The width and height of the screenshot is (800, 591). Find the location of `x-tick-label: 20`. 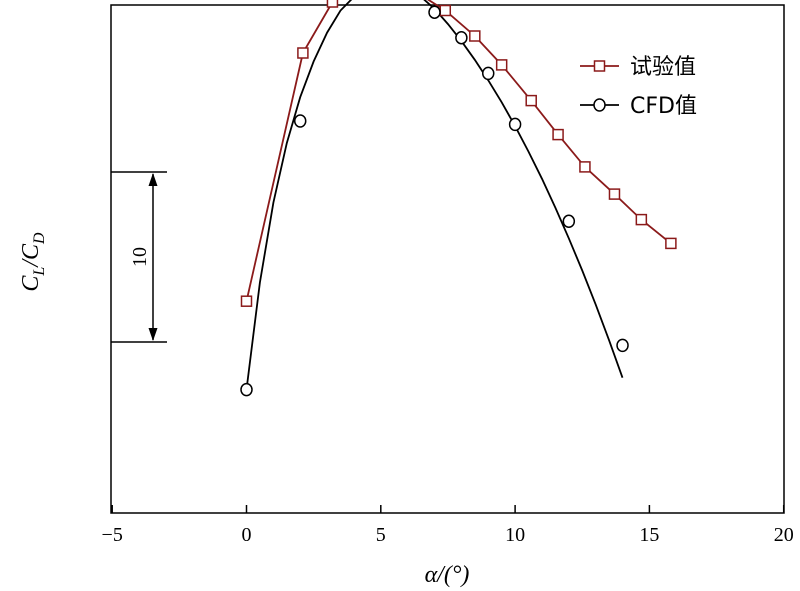

x-tick-label: 20 is located at coordinates (784, 535).